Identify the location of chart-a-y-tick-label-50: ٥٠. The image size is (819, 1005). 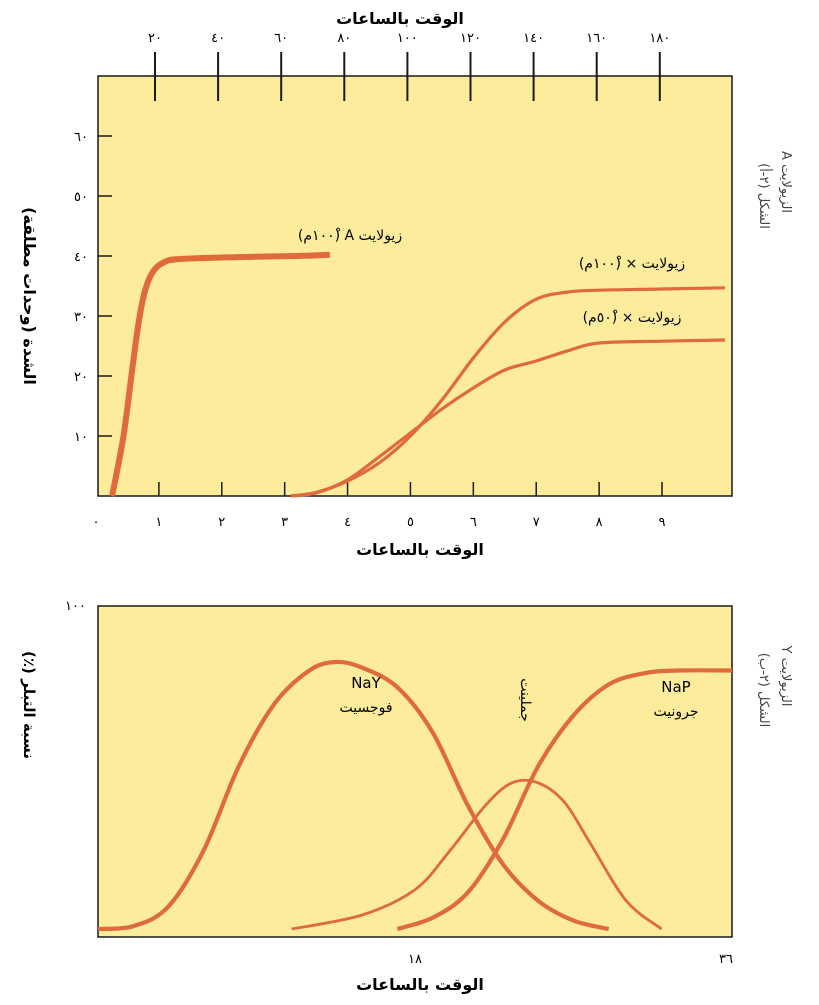
(81, 197).